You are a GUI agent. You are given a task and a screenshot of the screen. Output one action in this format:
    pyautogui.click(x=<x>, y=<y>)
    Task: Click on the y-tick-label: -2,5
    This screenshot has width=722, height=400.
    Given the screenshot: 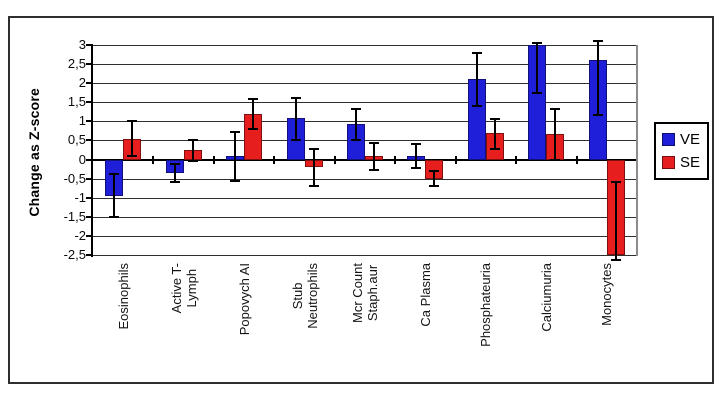 What is the action you would take?
    pyautogui.click(x=74, y=254)
    